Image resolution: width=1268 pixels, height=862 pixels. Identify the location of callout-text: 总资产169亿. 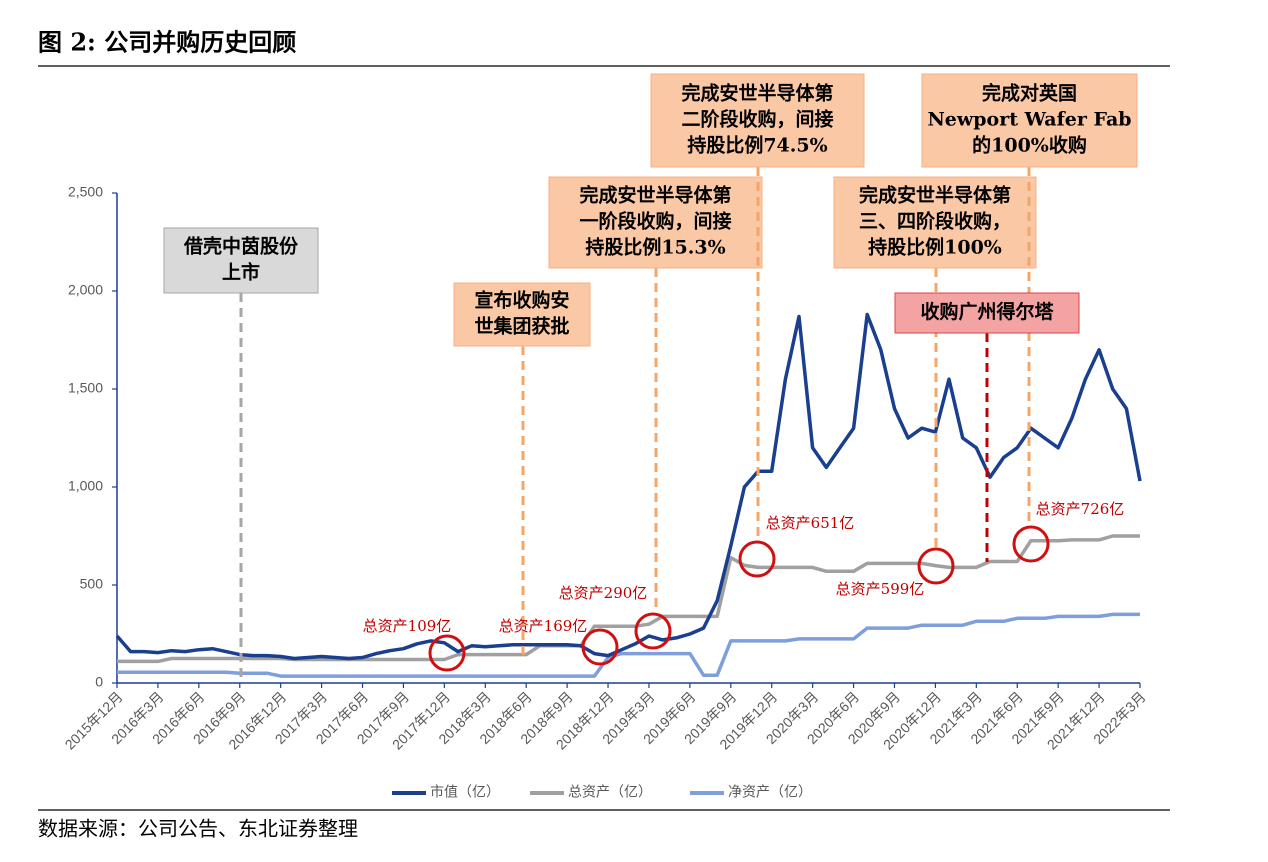
(543, 626).